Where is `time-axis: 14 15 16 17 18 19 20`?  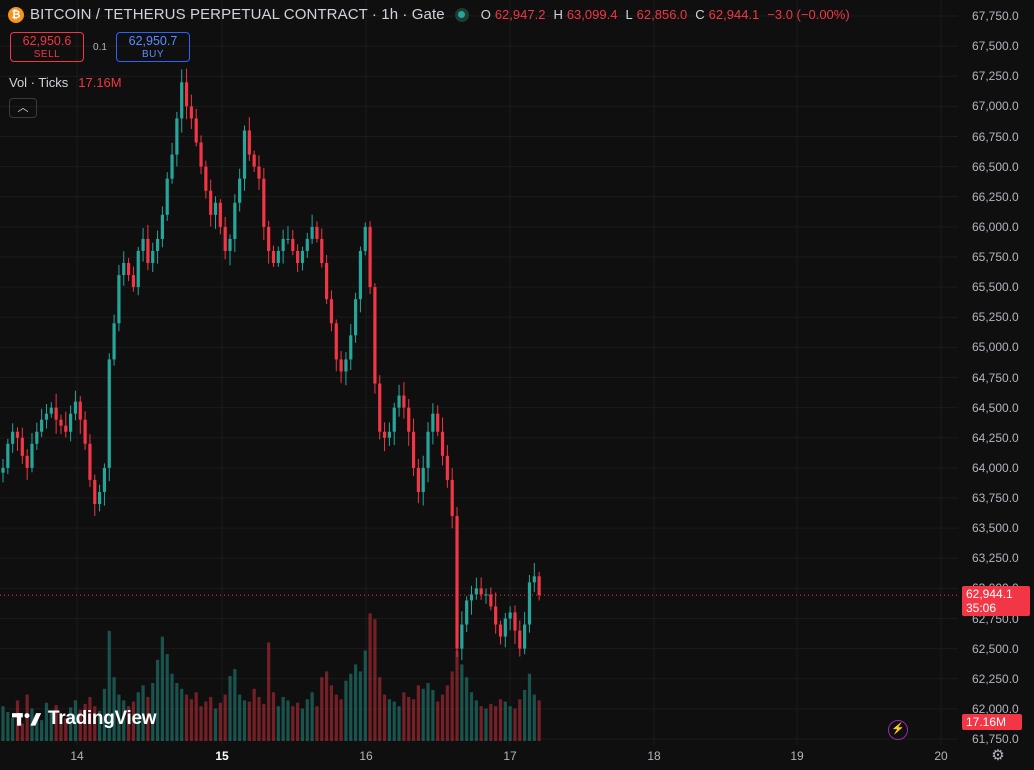 time-axis: 14 15 16 17 18 19 20 is located at coordinates (479, 757).